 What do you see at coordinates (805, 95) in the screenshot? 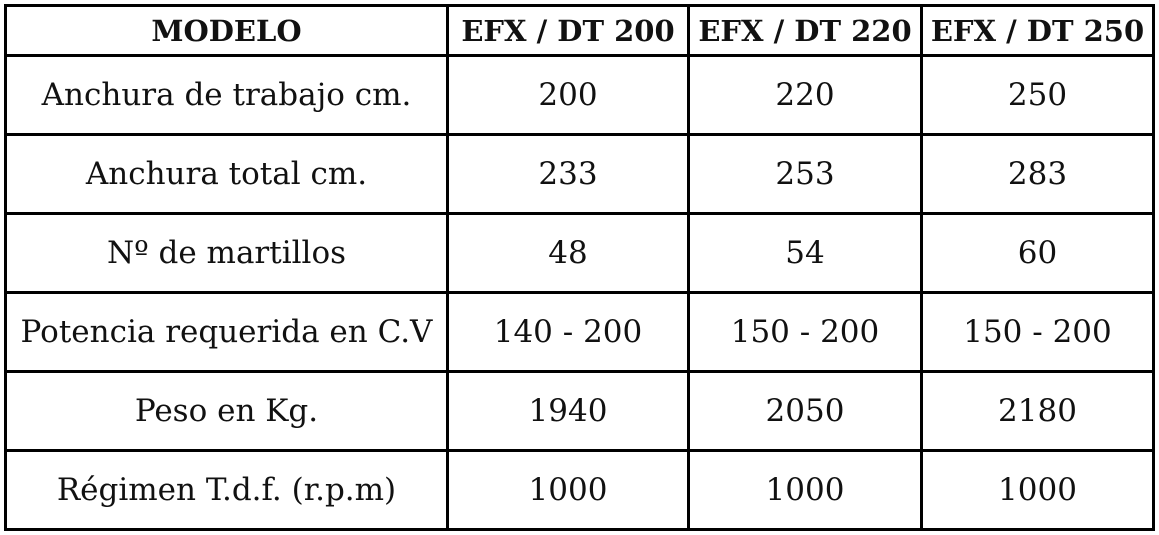
I see `value-cell: 220` at bounding box center [805, 95].